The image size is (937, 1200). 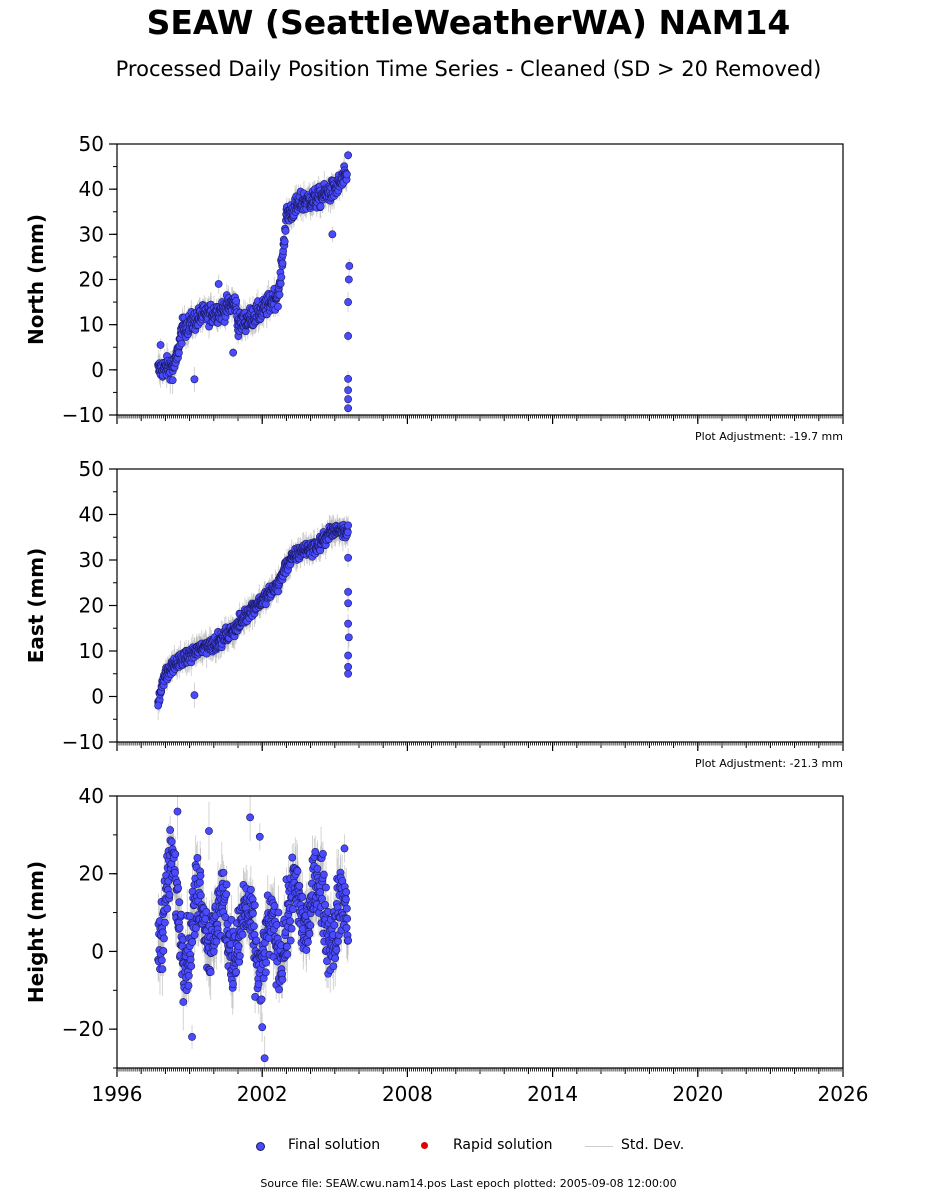 I want to click on y-axis-label: North (mm), so click(x=36, y=279).